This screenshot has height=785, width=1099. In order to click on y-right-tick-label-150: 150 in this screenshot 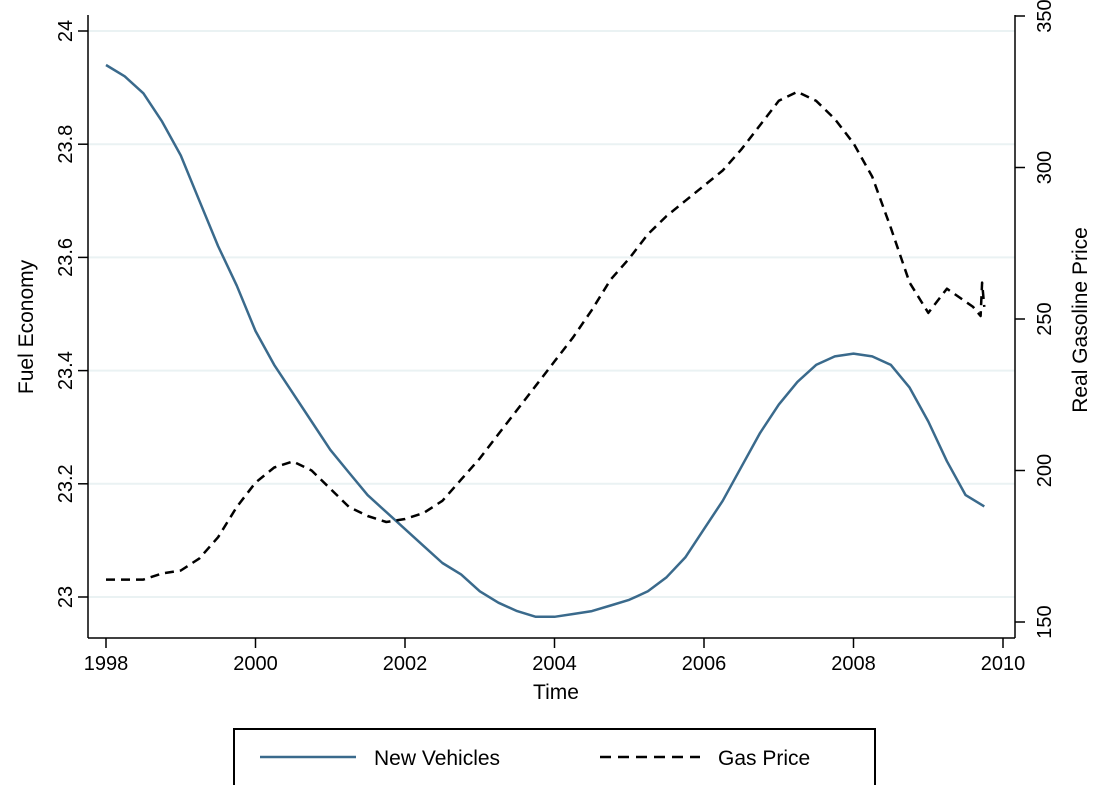, I will do `click(1045, 621)`.